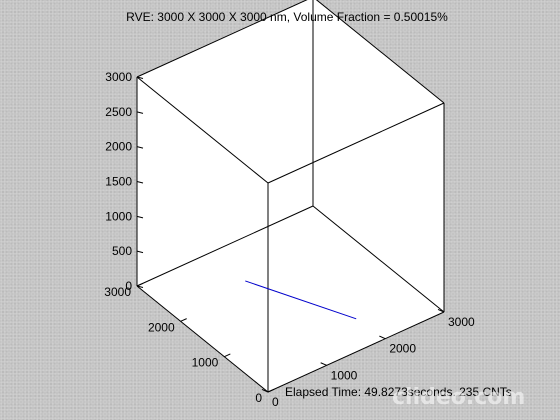 Image resolution: width=560 pixels, height=420 pixels. Describe the element at coordinates (461, 322) in the screenshot. I see `x-tick-label-3: 3000` at that location.